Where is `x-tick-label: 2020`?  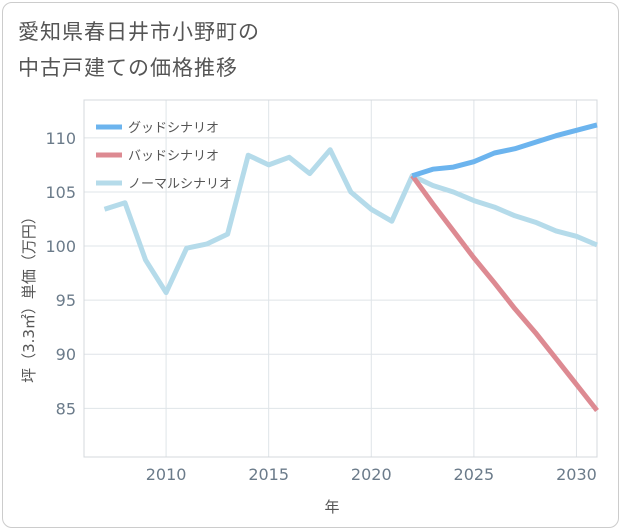
x-tick-label: 2020 is located at coordinates (371, 474).